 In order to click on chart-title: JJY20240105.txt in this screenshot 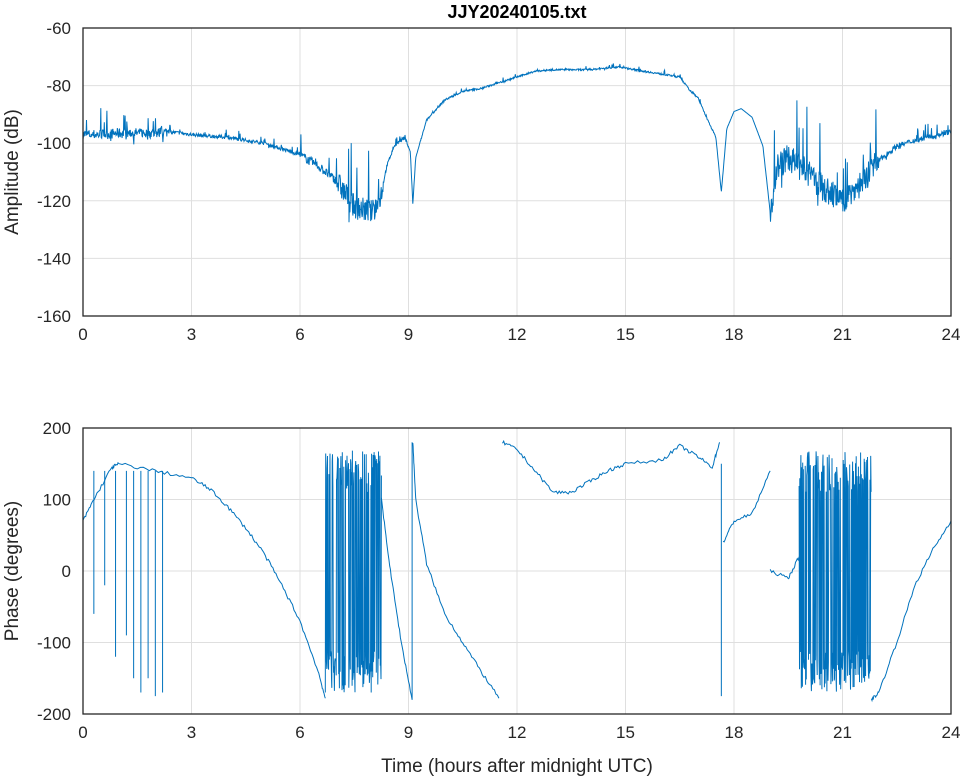, I will do `click(516, 12)`.